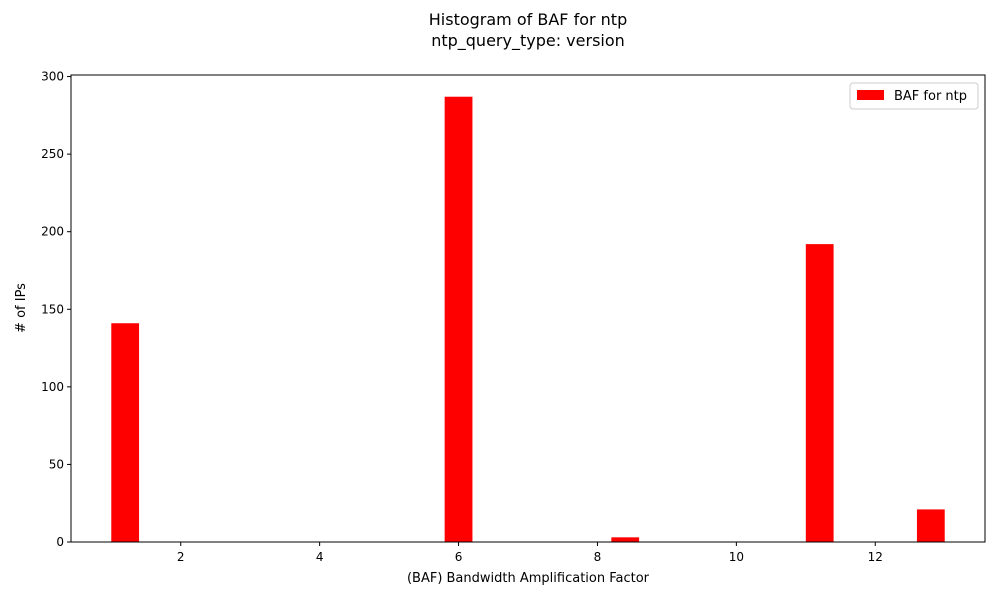 This screenshot has width=1000, height=600. Describe the element at coordinates (530, 553) in the screenshot. I see `x-axis-ticks: 2 4 6 8 10 12` at that location.